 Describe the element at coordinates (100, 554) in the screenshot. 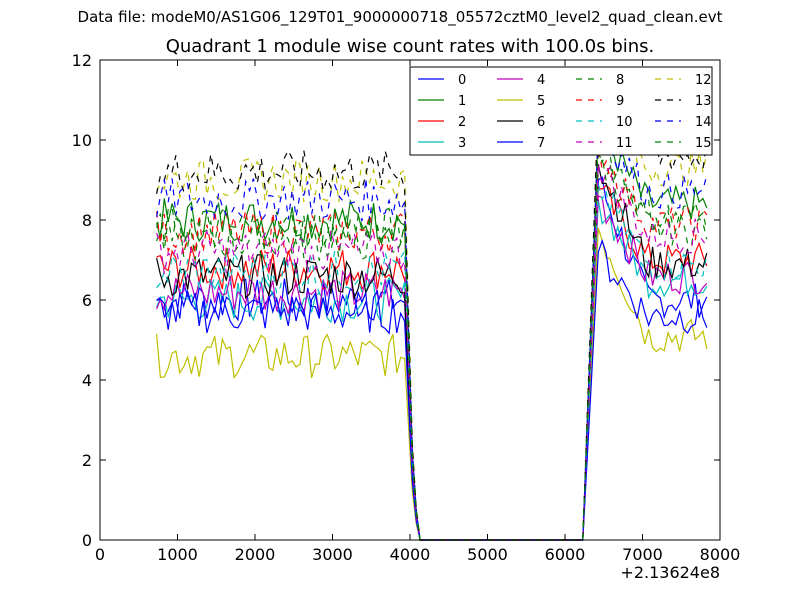

I see `x-tick-label: 0` at that location.